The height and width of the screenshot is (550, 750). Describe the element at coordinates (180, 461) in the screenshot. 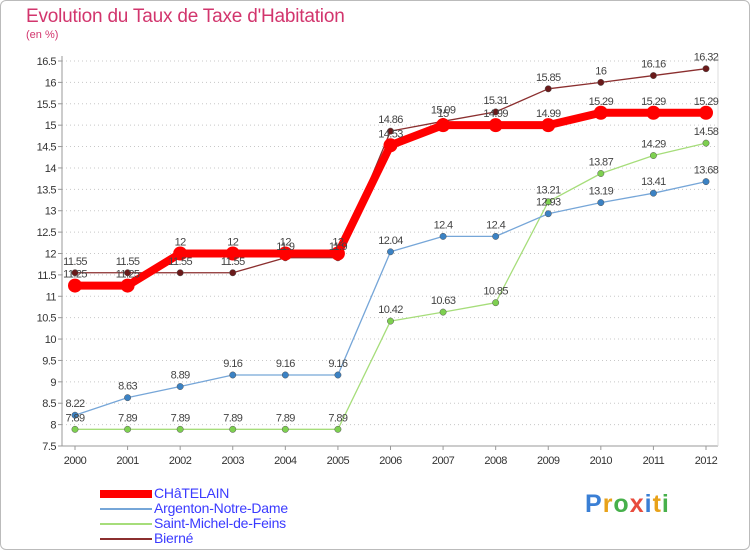

I see `x-tick-label: 2002` at that location.